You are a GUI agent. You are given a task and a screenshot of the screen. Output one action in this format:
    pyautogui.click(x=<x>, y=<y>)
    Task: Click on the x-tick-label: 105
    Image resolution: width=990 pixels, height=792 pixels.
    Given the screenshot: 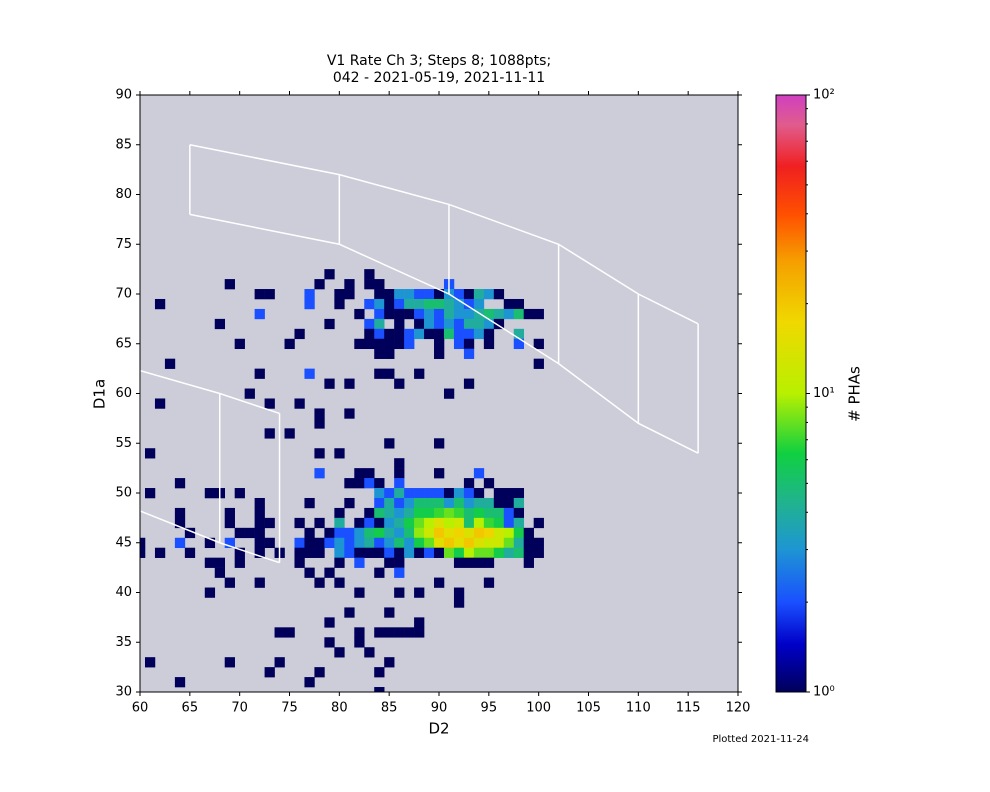 What is the action you would take?
    pyautogui.click(x=588, y=708)
    